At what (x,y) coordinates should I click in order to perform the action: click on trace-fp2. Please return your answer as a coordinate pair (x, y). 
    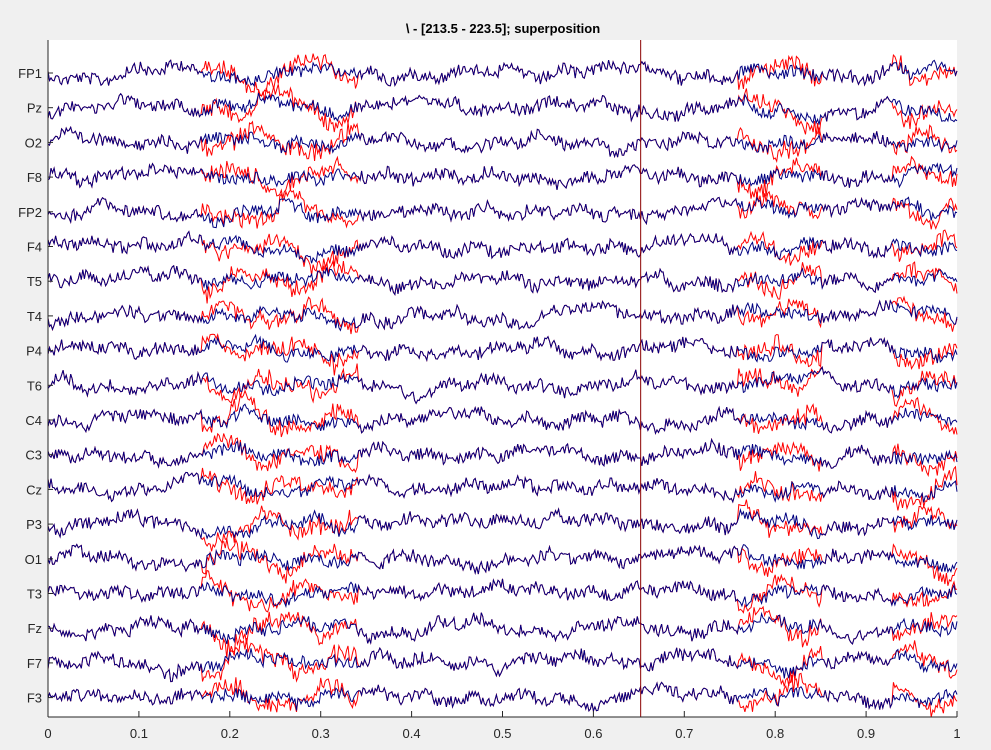
    Looking at the image, I should click on (502, 212).